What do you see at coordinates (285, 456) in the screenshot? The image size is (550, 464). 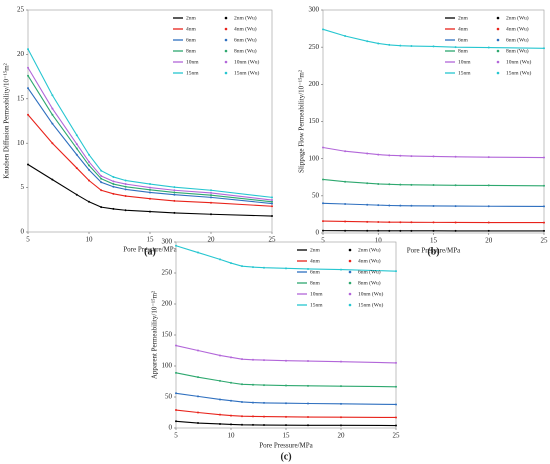 I see `panel-label: (c)` at bounding box center [285, 456].